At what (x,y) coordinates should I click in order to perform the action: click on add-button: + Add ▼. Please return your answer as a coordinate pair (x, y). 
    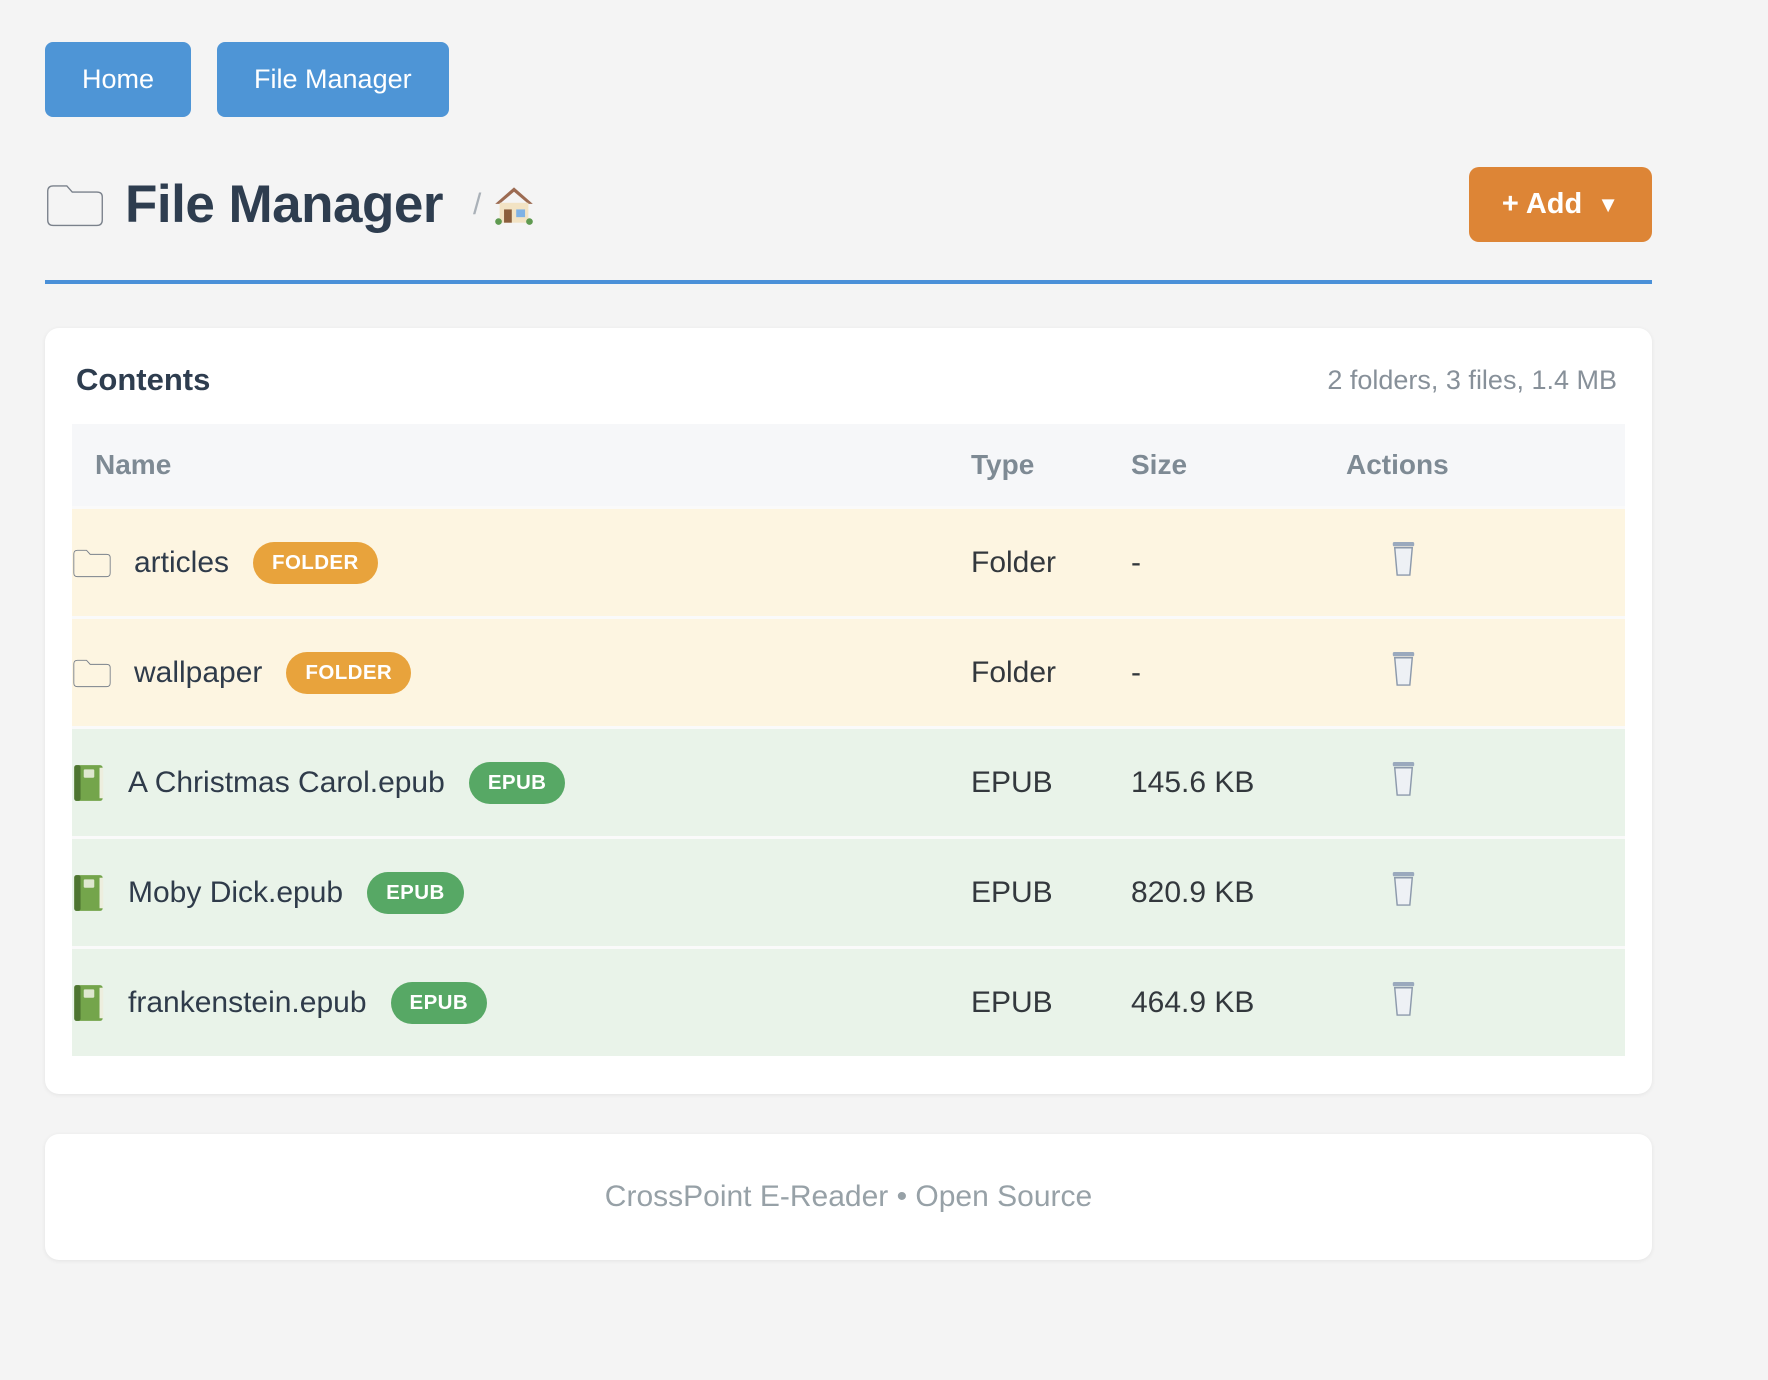
    Looking at the image, I should click on (1560, 204).